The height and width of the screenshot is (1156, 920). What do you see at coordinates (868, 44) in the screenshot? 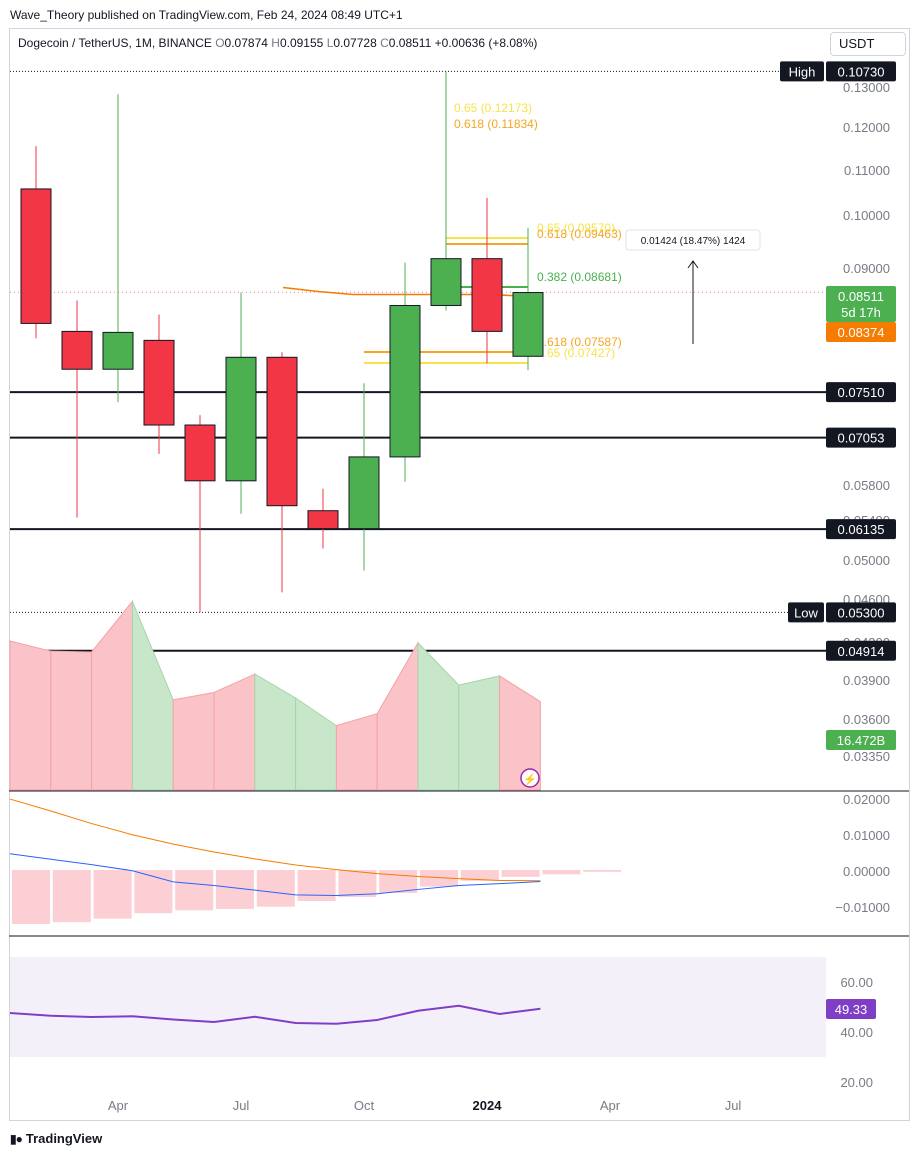
I see `currency-button: USDT` at bounding box center [868, 44].